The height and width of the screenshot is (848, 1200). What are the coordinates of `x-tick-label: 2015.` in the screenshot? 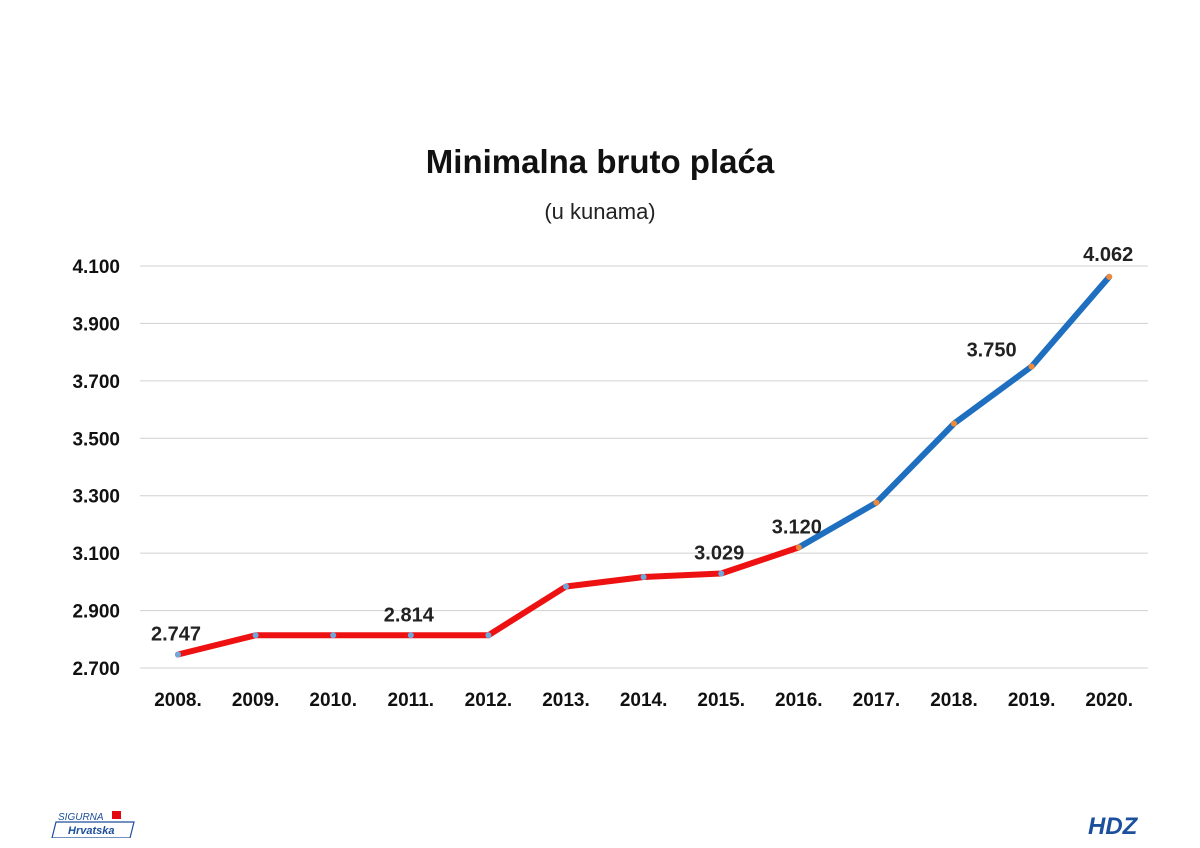 It's located at (721, 700).